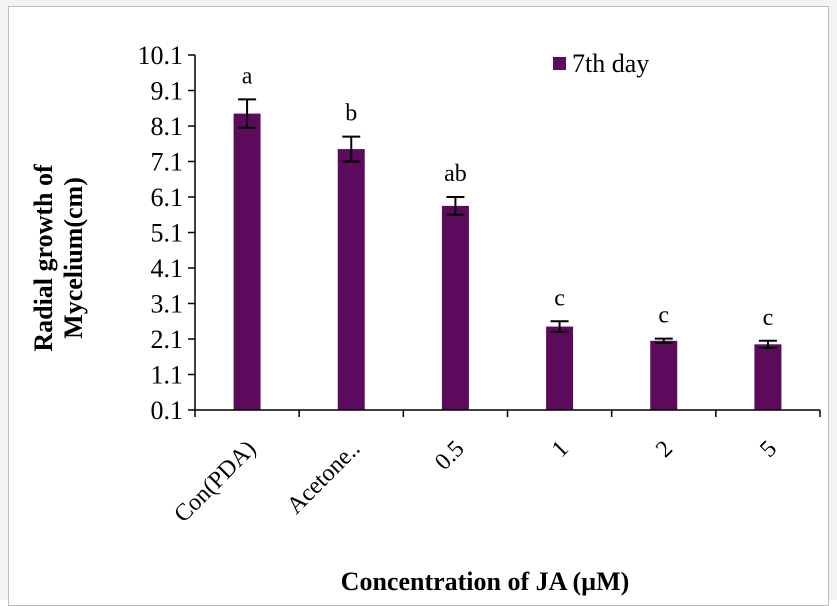 The height and width of the screenshot is (606, 837). I want to click on y-tick-label: 5.1, so click(167, 233).